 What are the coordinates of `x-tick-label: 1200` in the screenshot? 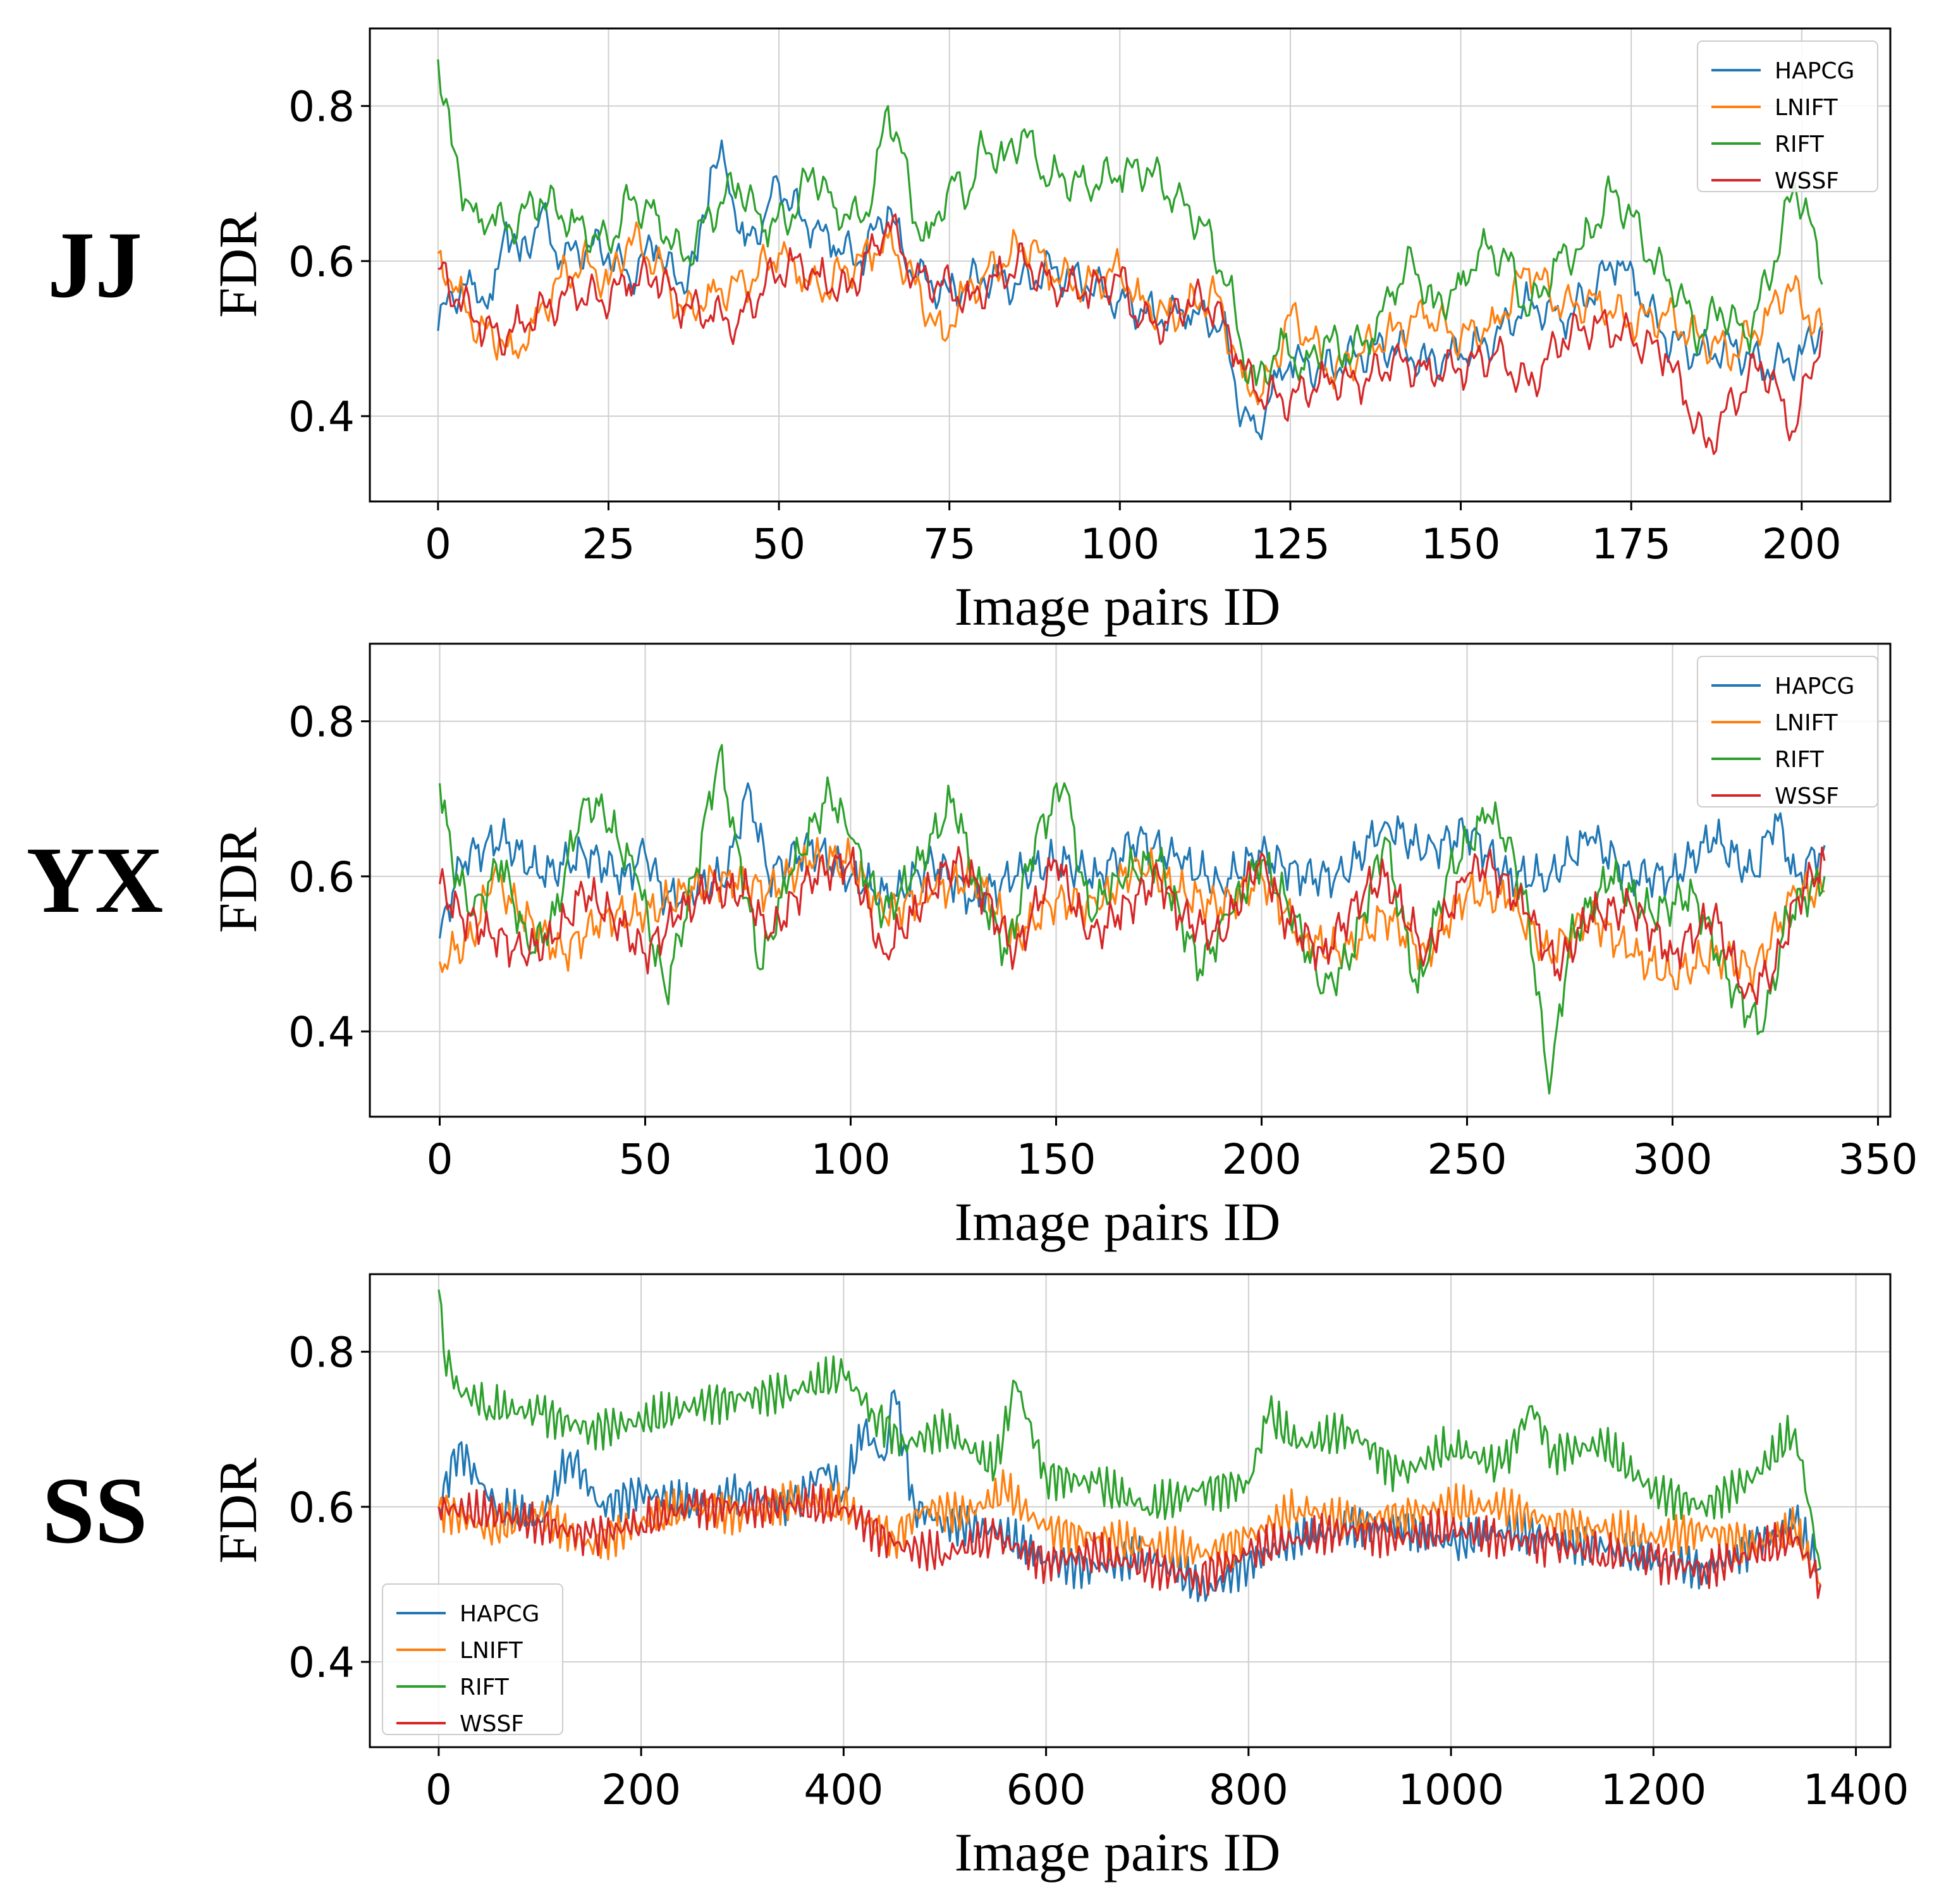 It's located at (1653, 1790).